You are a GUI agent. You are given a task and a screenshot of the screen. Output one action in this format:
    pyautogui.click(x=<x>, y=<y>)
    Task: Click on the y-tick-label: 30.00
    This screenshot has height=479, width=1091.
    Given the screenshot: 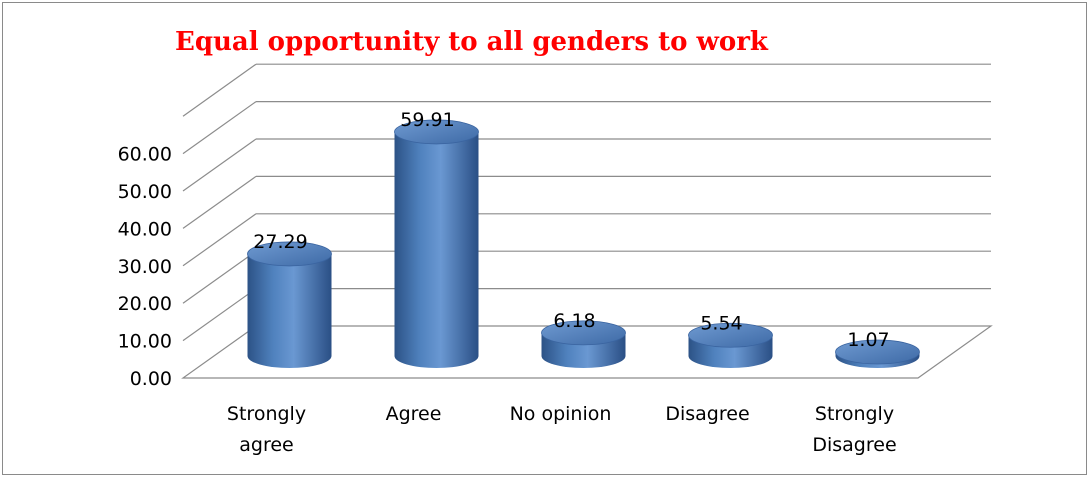 What is the action you would take?
    pyautogui.click(x=145, y=267)
    